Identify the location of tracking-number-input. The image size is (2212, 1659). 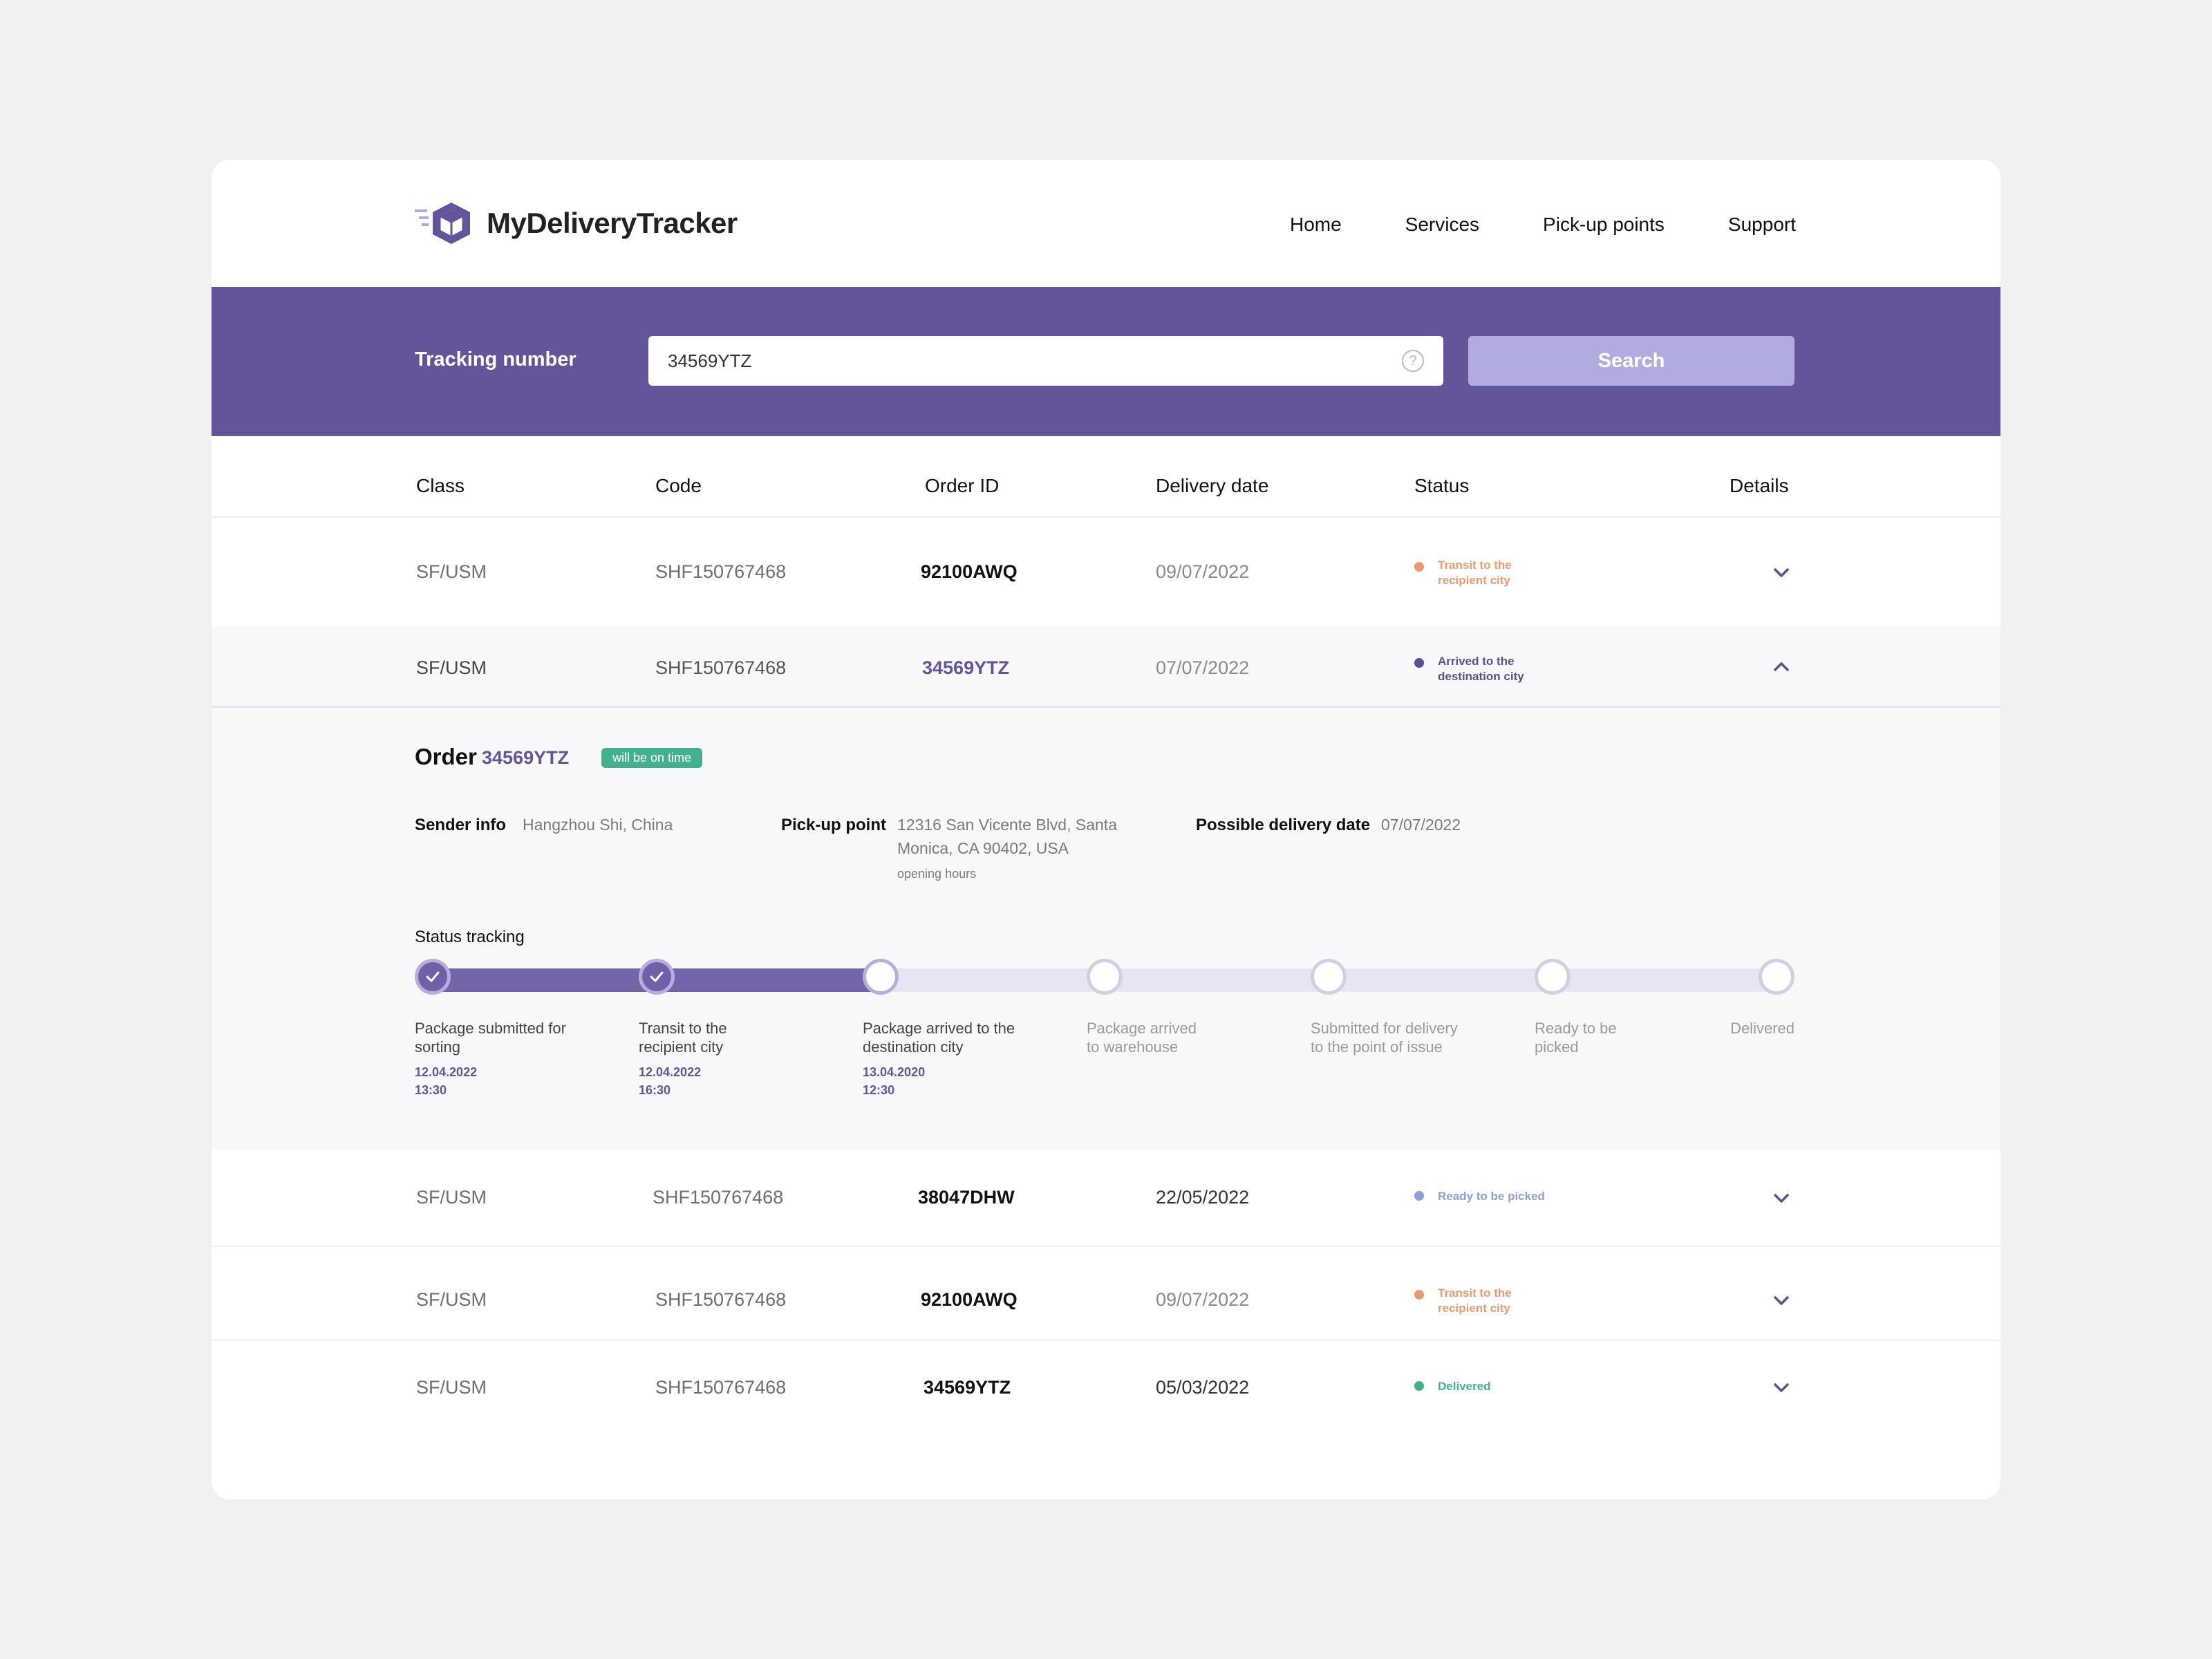
(1045, 361).